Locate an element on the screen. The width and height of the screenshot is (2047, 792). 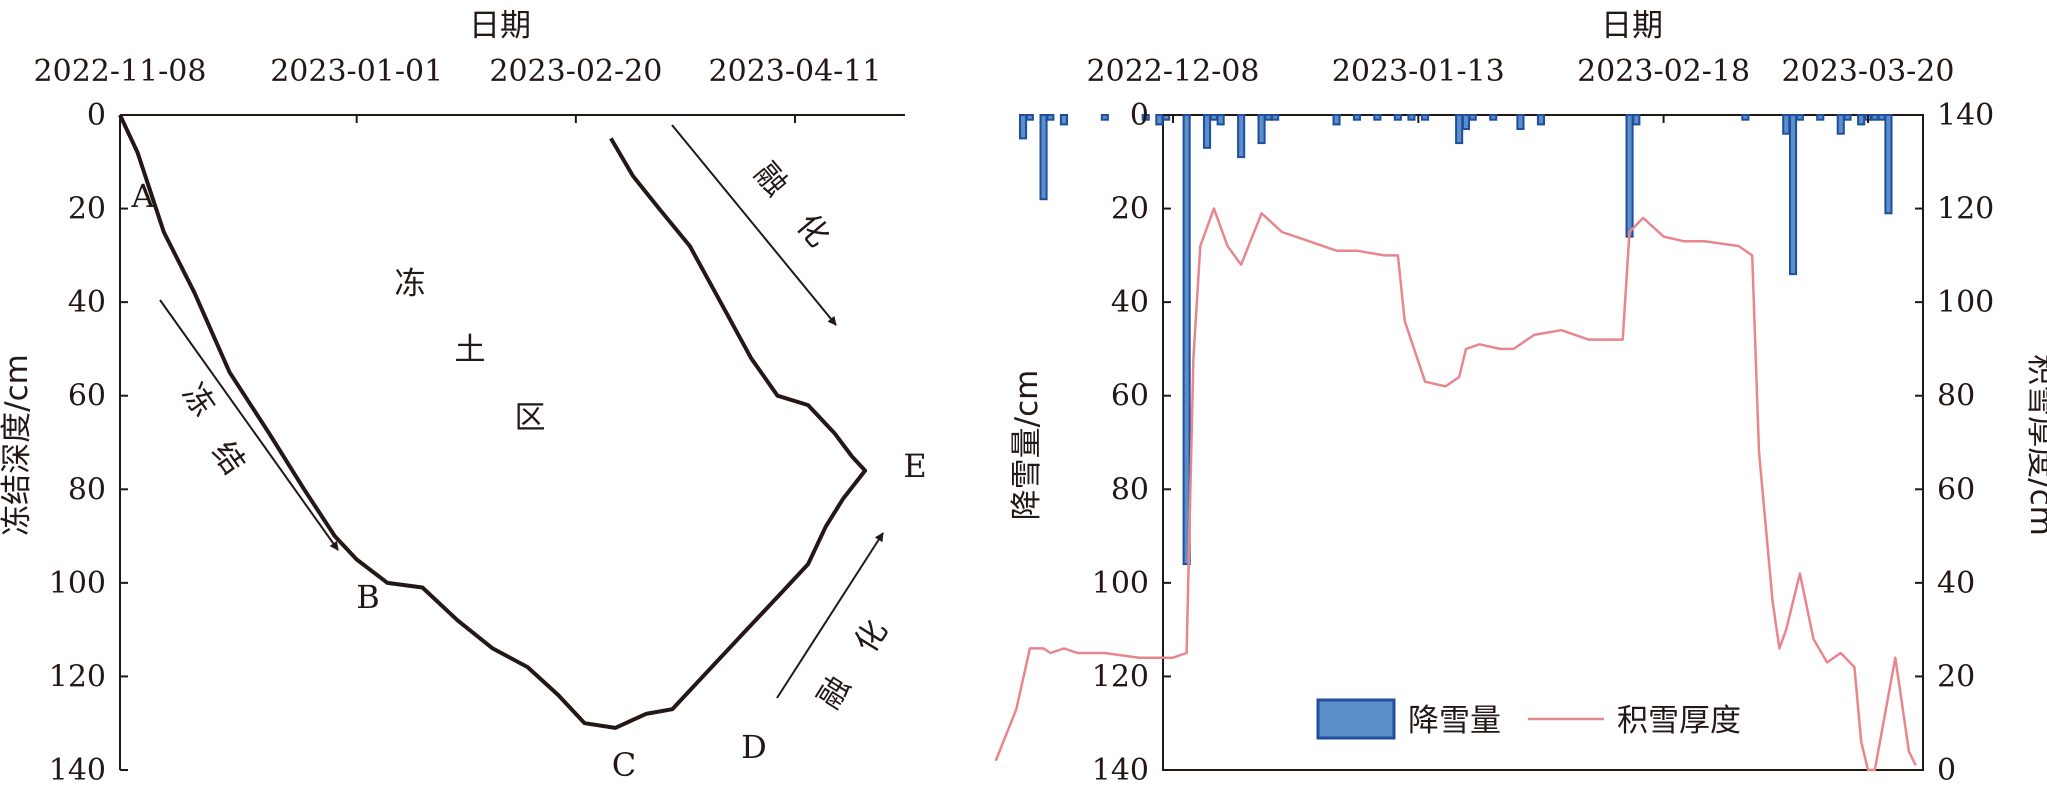
left-y-tick-label: 80 is located at coordinates (87, 489).